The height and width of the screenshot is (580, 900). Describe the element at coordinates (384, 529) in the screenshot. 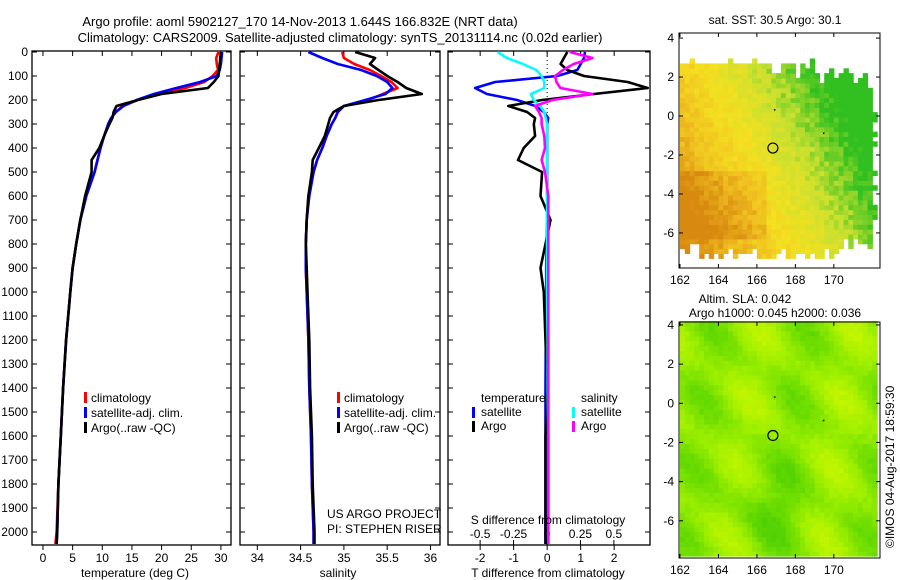

I see `pi-label: PI: STEPHEN RISER` at that location.